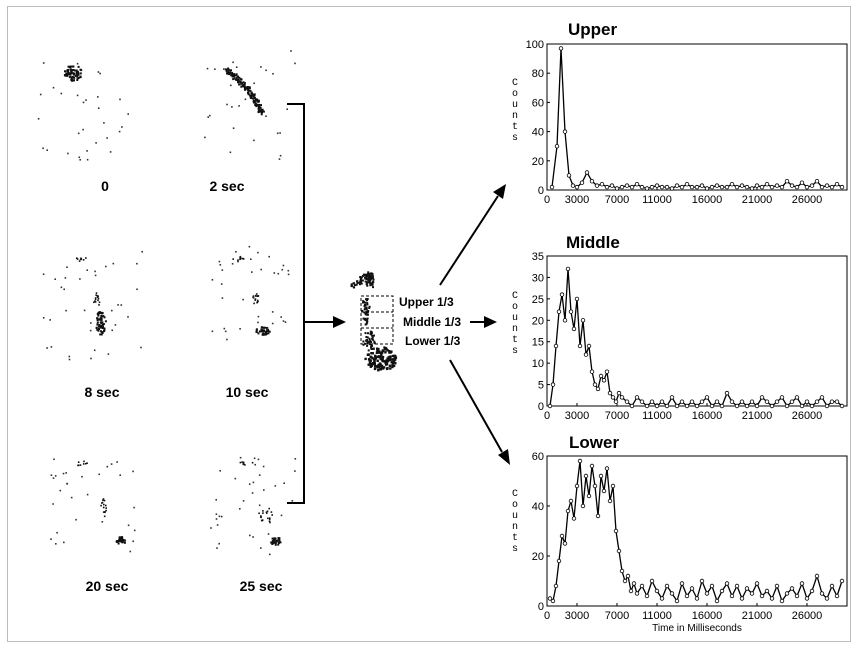 The height and width of the screenshot is (646, 857). What do you see at coordinates (697, 119) in the screenshot?
I see `series-line` at bounding box center [697, 119].